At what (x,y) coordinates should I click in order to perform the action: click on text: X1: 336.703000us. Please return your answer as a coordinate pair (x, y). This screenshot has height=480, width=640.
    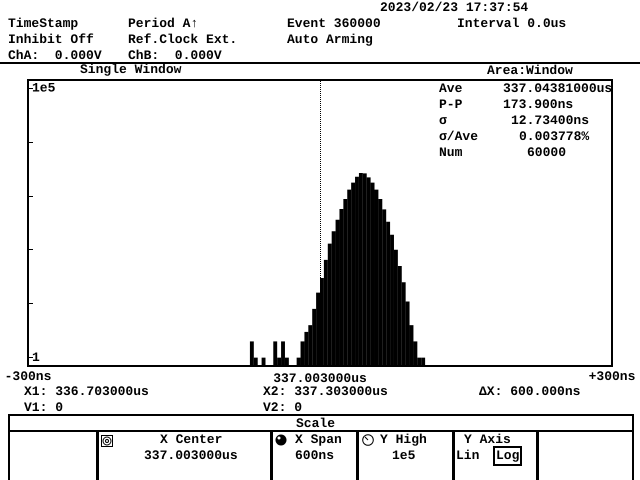
    Looking at the image, I should click on (86, 392).